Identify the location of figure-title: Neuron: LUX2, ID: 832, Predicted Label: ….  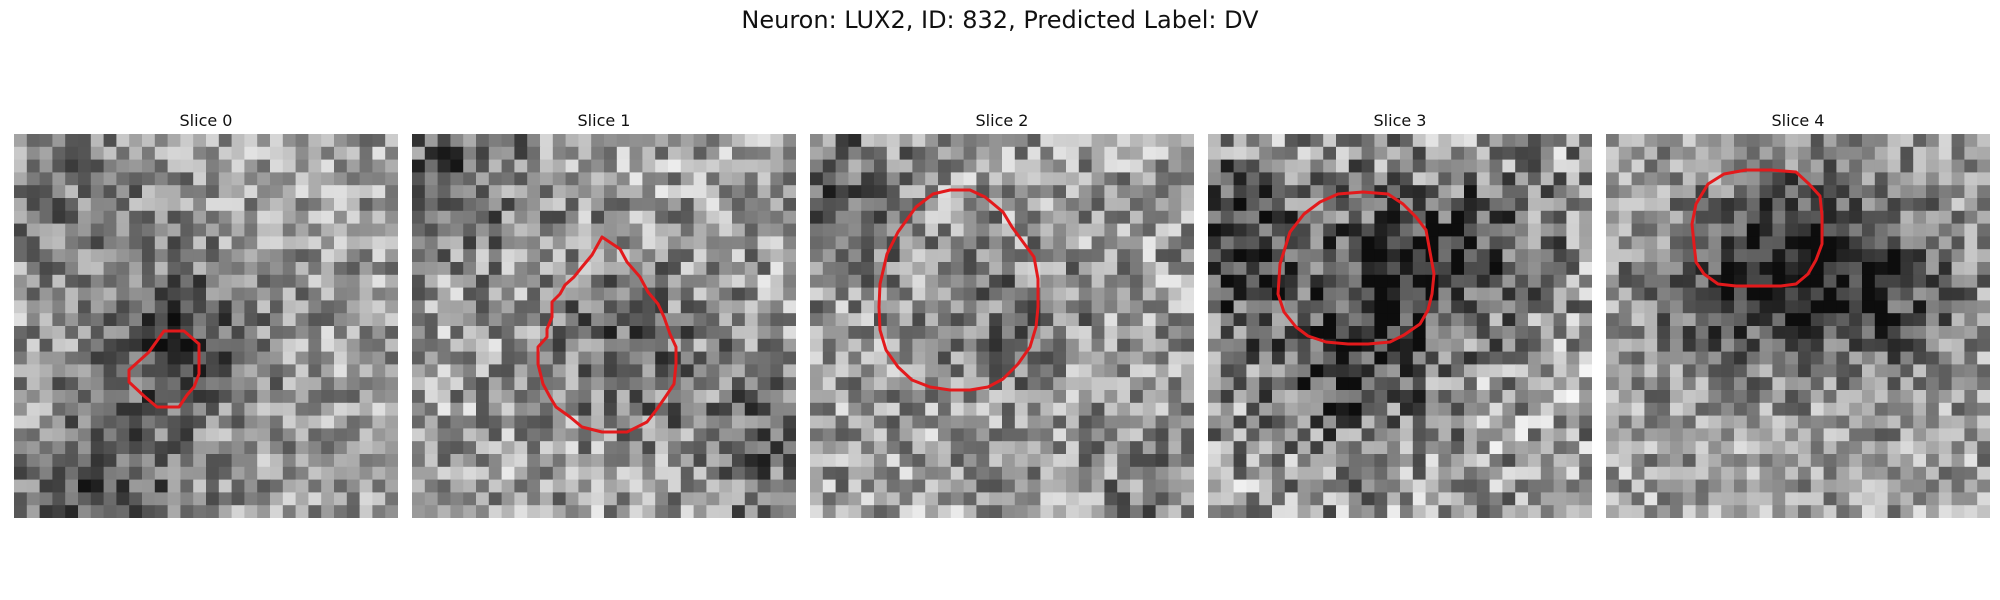
(1000, 20).